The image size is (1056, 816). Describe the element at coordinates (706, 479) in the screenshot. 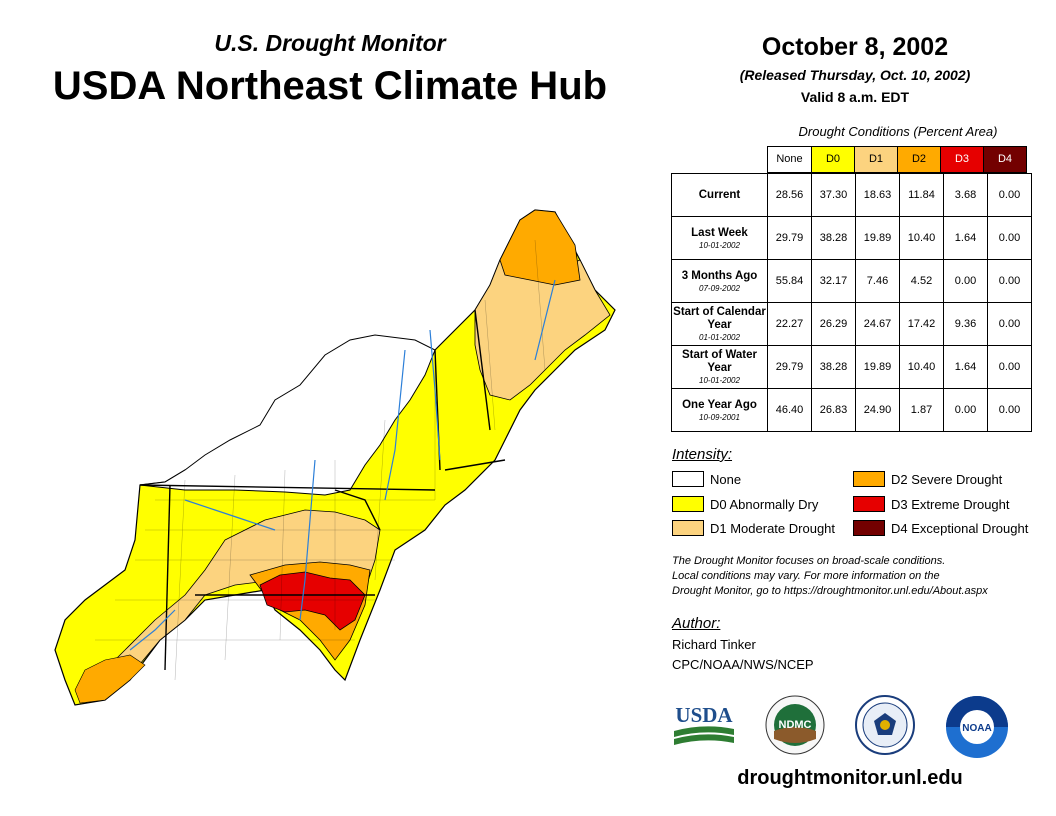

I see `legend-item-none: None` at that location.